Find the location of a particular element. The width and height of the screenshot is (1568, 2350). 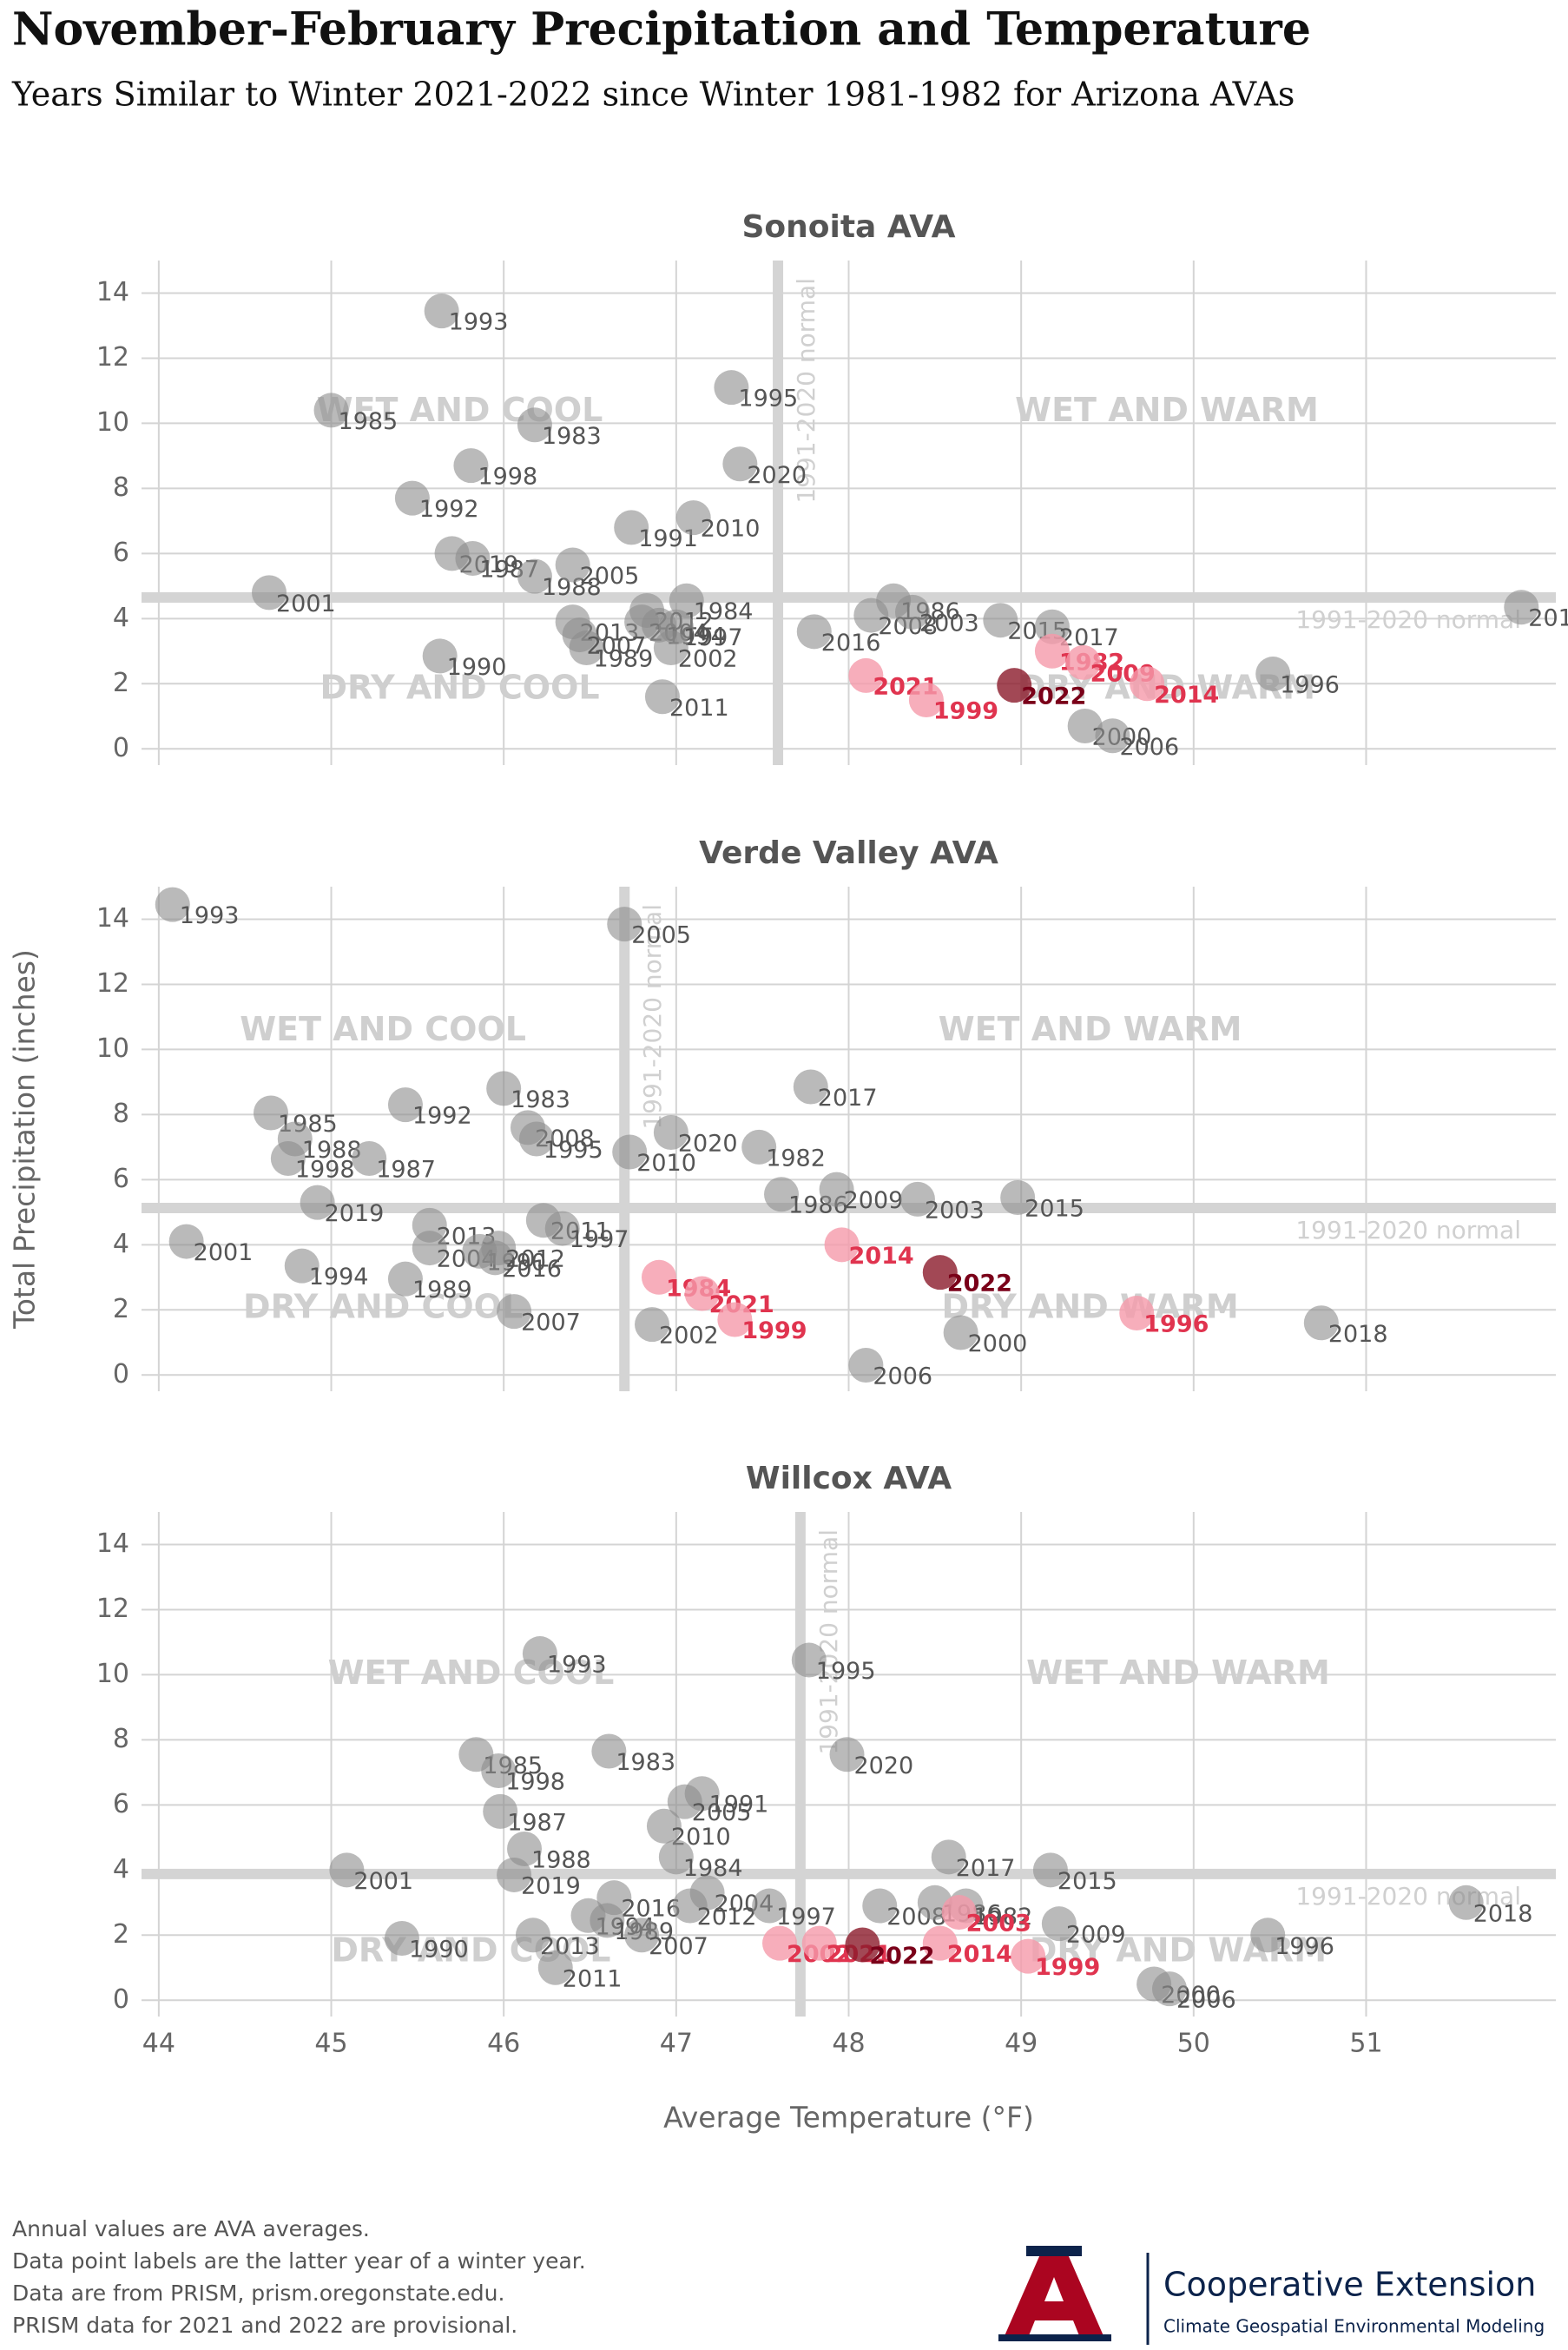

quadrant-label: DRY AND COOL is located at coordinates (459, 688).